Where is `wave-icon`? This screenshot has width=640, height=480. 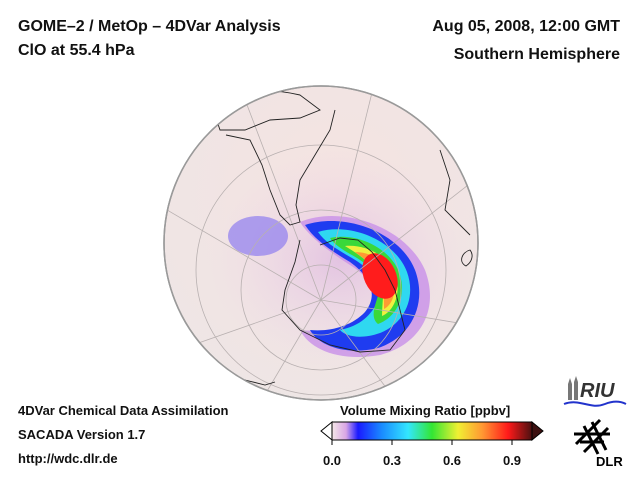
wave-icon is located at coordinates (595, 403).